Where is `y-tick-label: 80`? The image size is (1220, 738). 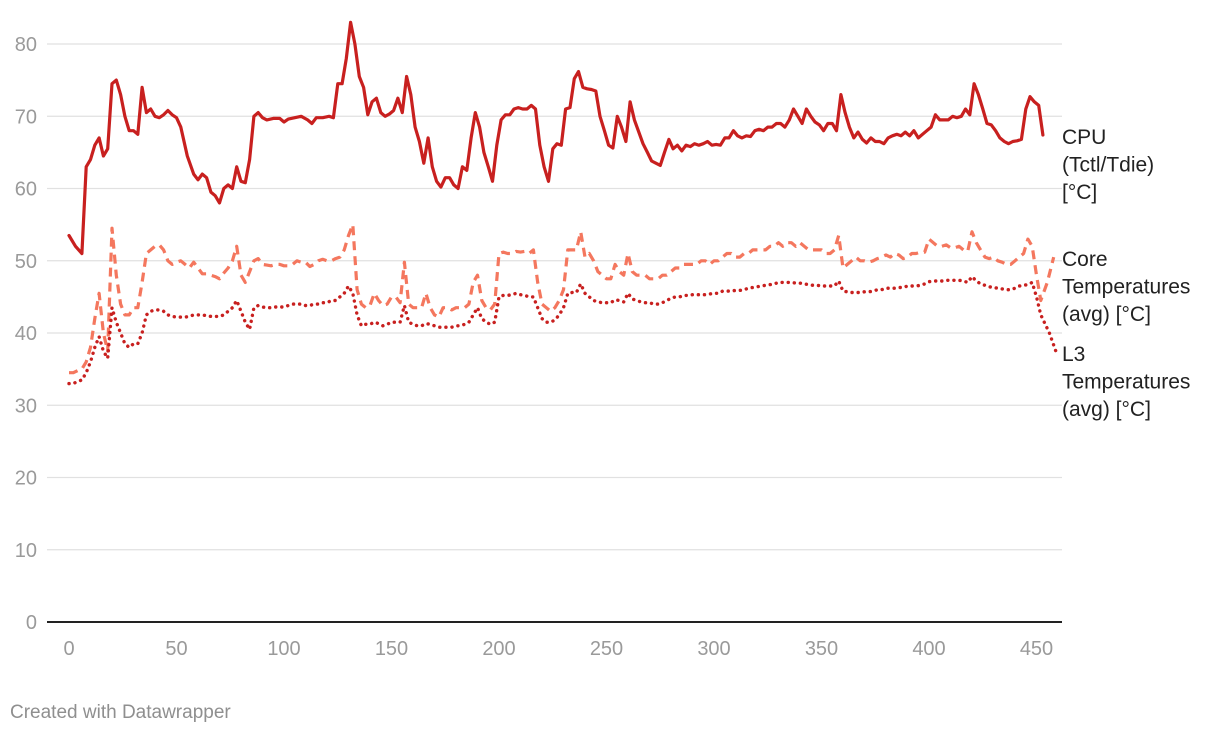 y-tick-label: 80 is located at coordinates (26, 45).